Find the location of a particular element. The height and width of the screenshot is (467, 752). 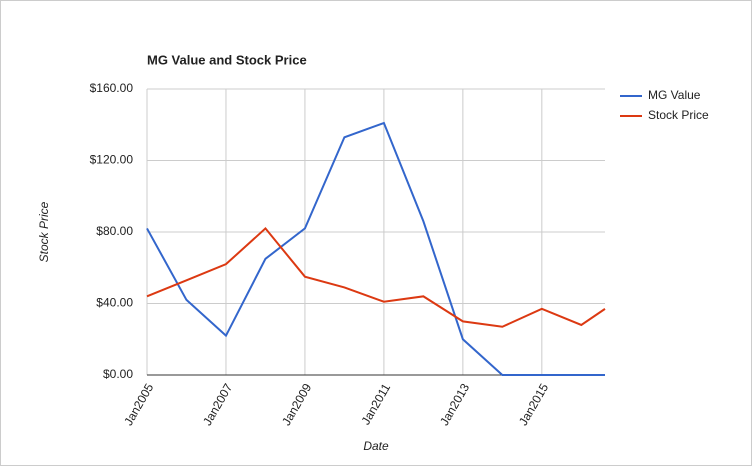

y-axis-label: Stock Price is located at coordinates (44, 231).